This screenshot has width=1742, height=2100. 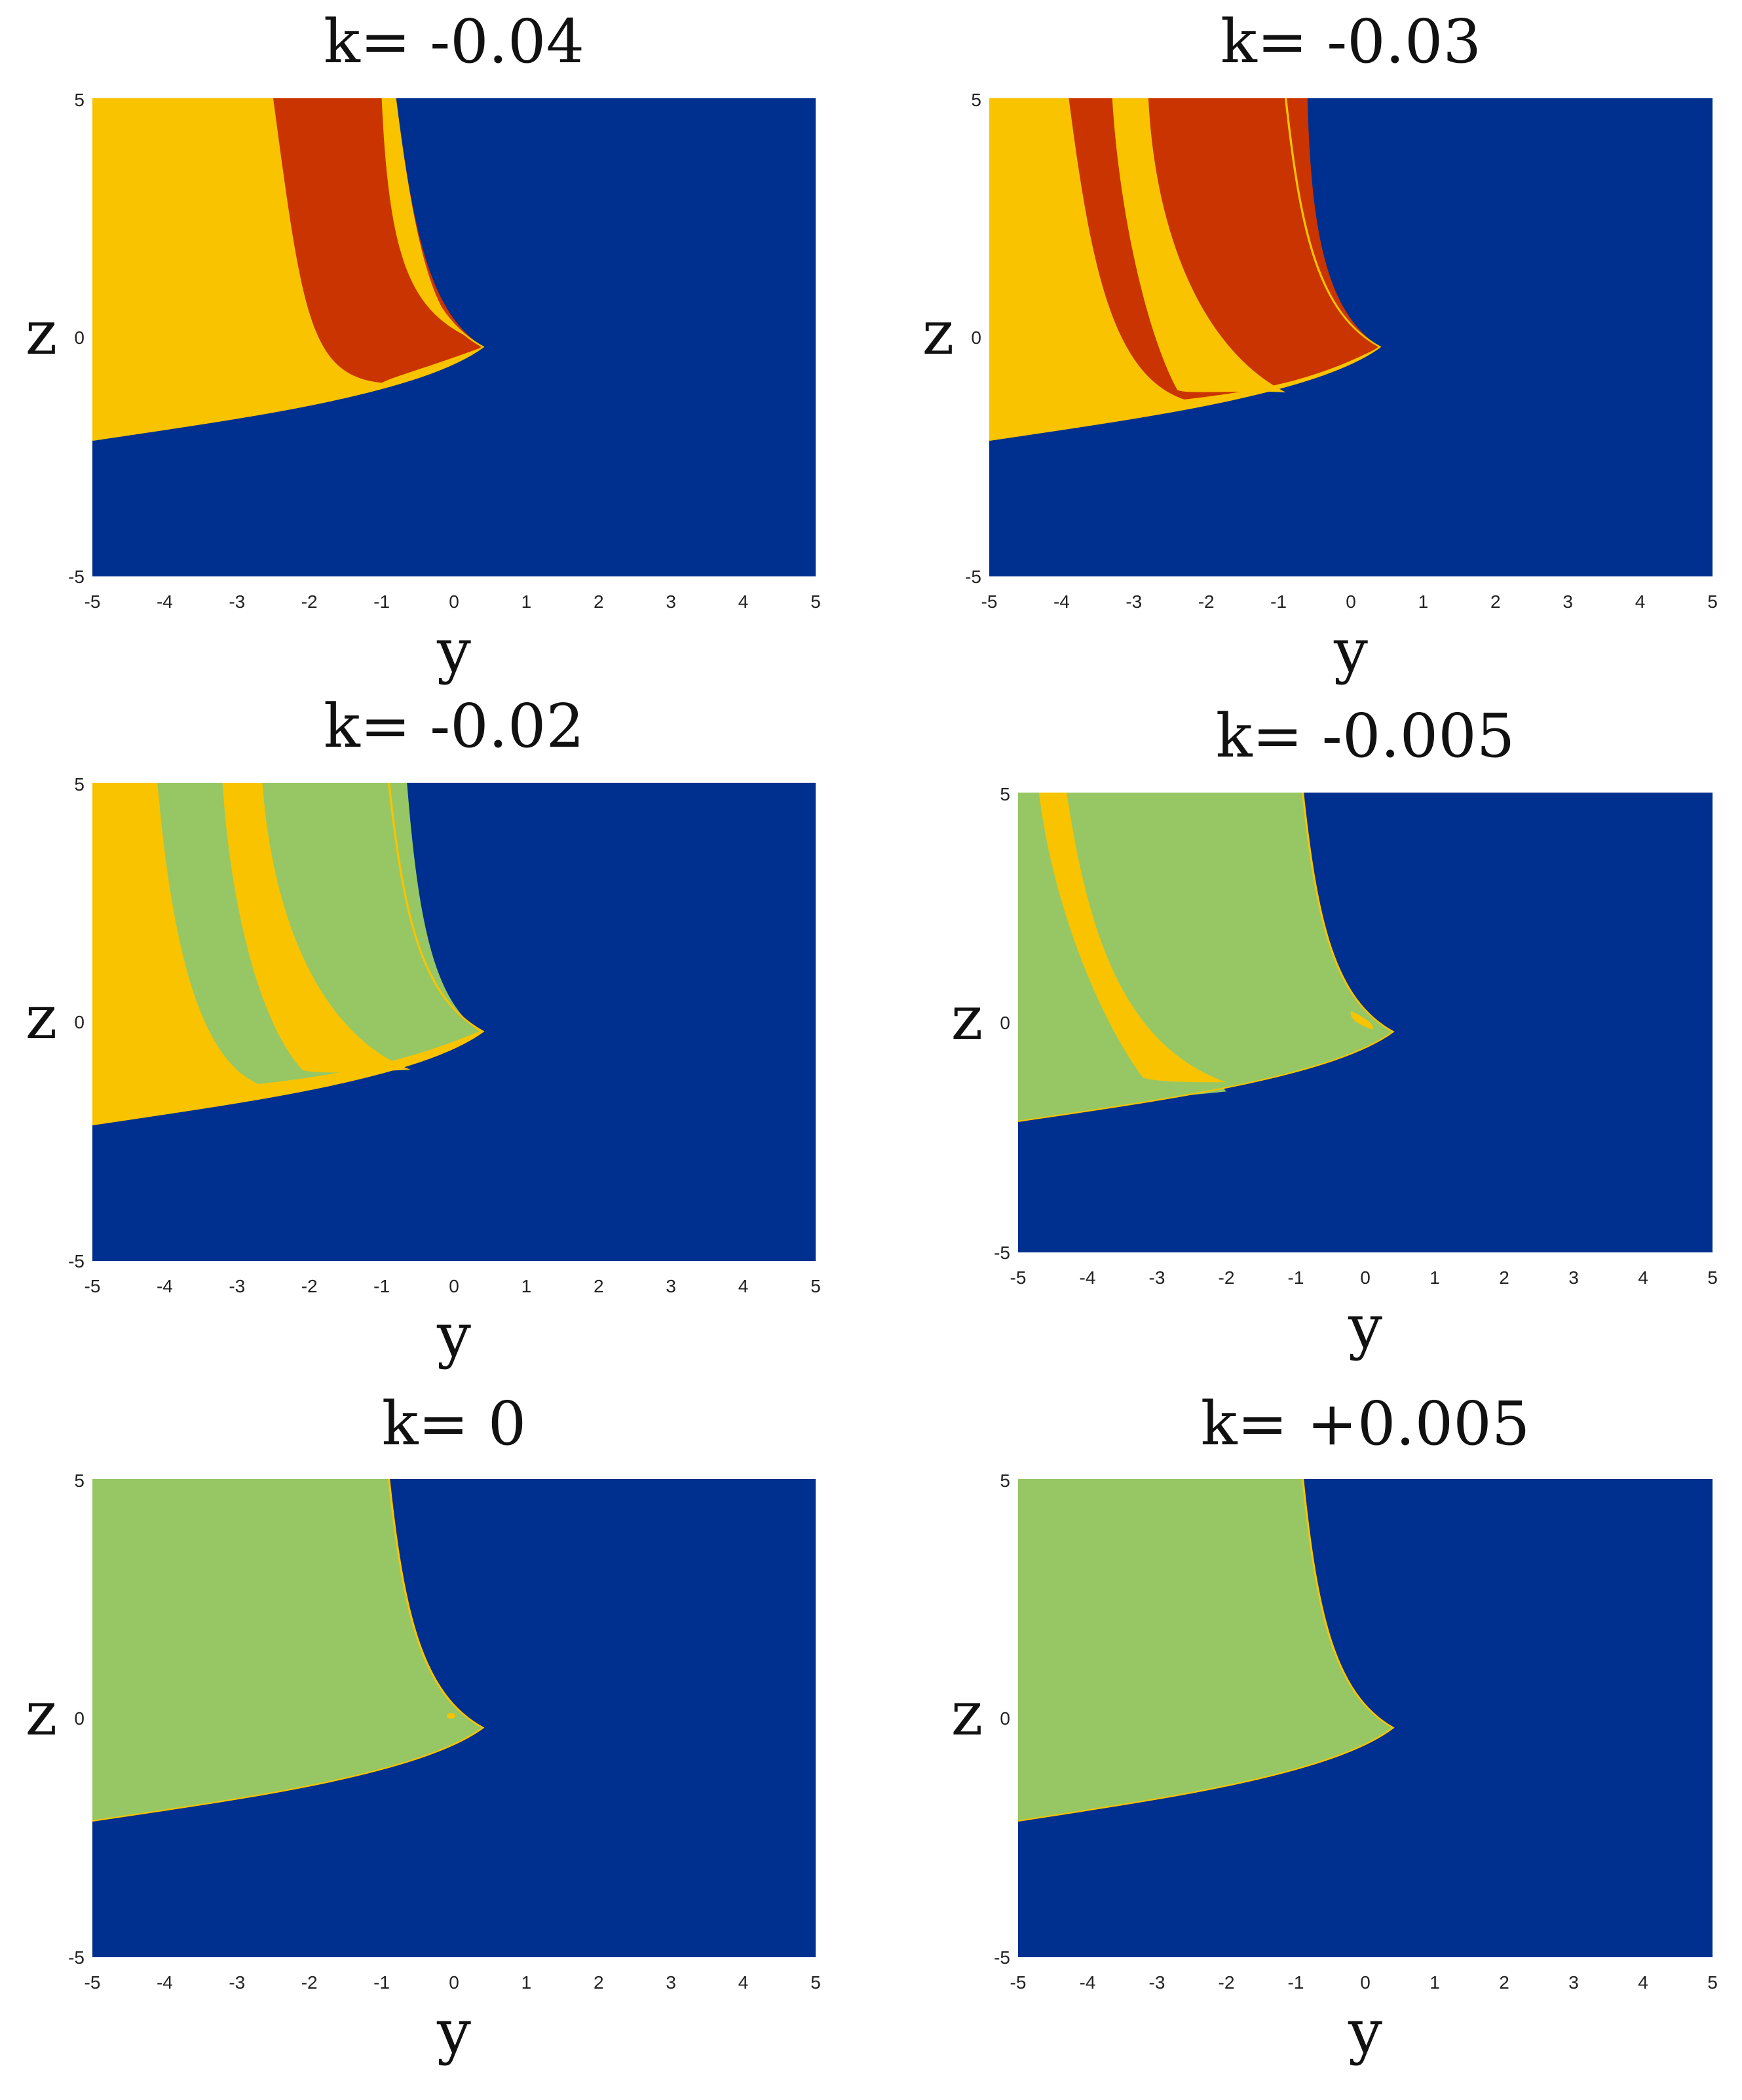 What do you see at coordinates (443, 1001) in the screenshot?
I see `basin-band-green` at bounding box center [443, 1001].